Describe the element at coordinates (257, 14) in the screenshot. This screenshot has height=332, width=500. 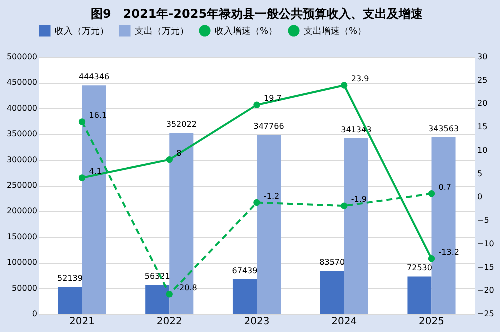
I see `chart-title: 图9 2021年-2025年禄劝县一般公共预算收入、支出及增速` at that location.